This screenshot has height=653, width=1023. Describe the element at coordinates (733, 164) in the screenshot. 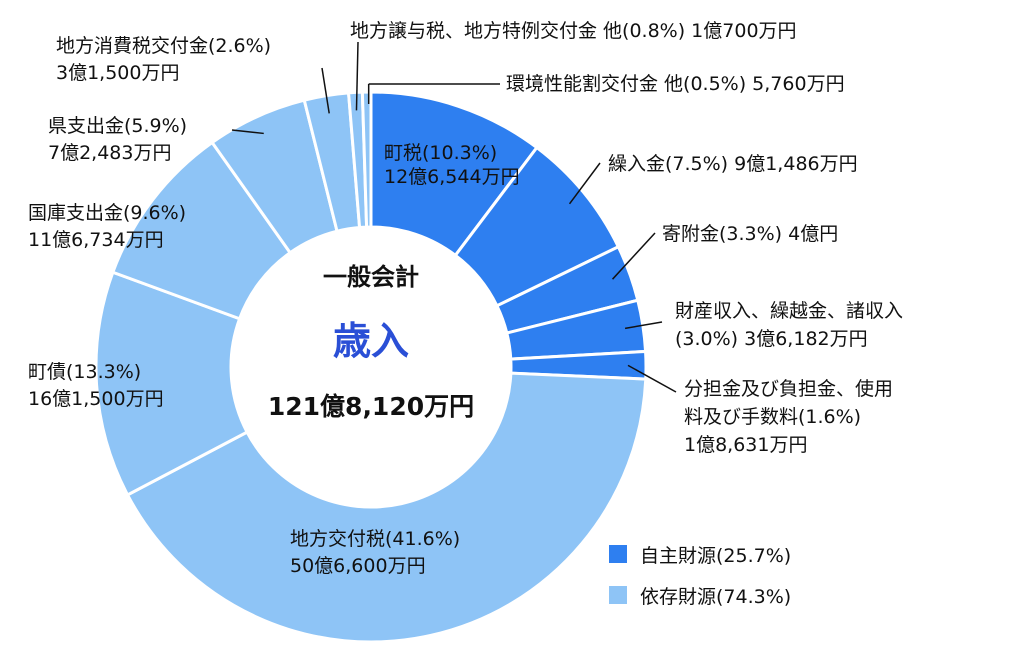

I see `label-transfer: 繰入金(7.5%) 9億1,486万円` at that location.